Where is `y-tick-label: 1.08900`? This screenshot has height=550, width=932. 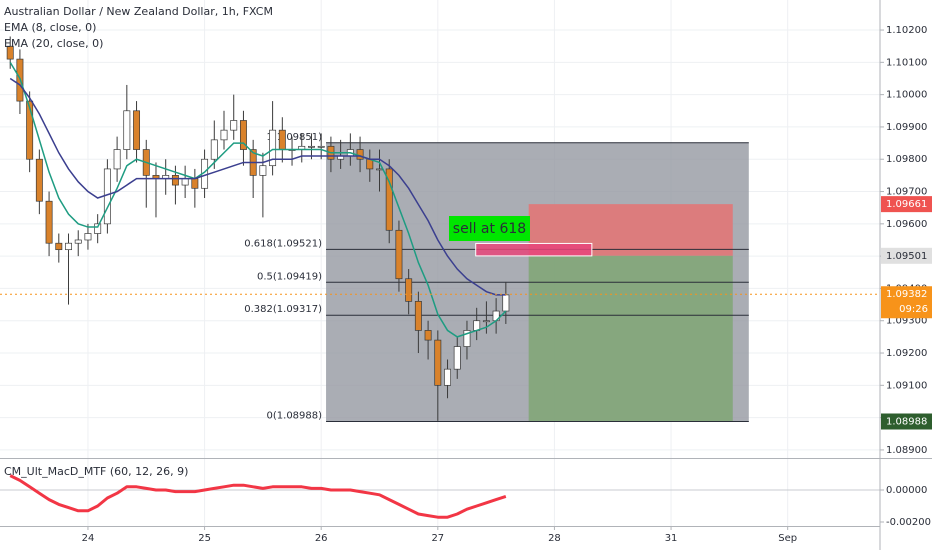
y-tick-label: 1.08900 is located at coordinates (906, 450).